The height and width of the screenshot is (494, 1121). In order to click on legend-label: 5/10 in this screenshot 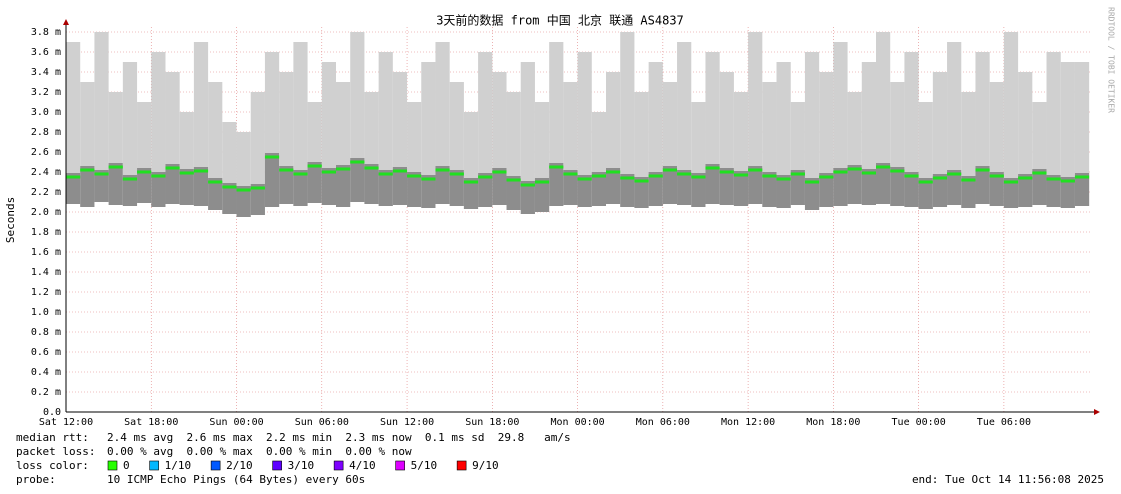, I will do `click(424, 465)`.